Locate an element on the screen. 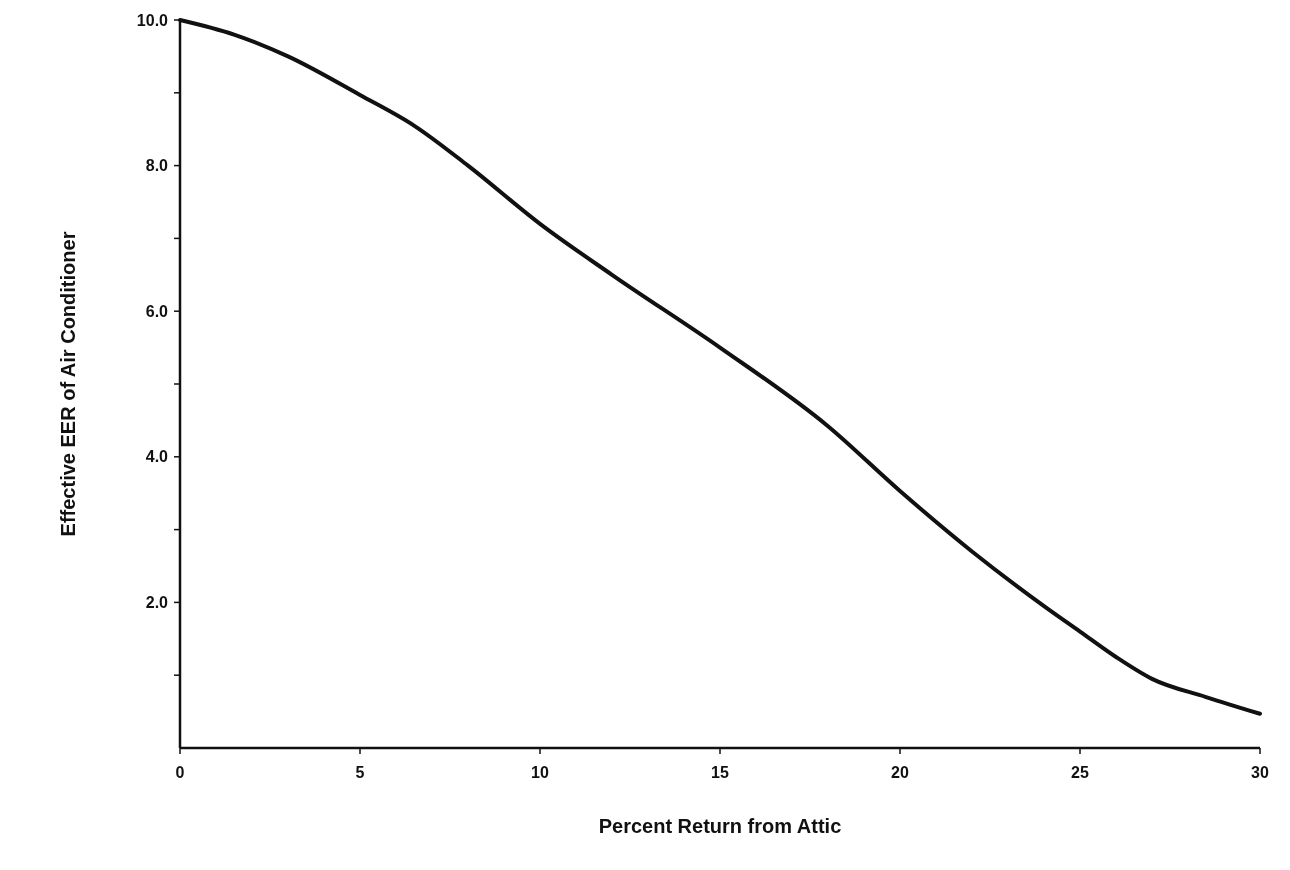 Image resolution: width=1290 pixels, height=870 pixels. x-tick-label: 5 is located at coordinates (360, 772).